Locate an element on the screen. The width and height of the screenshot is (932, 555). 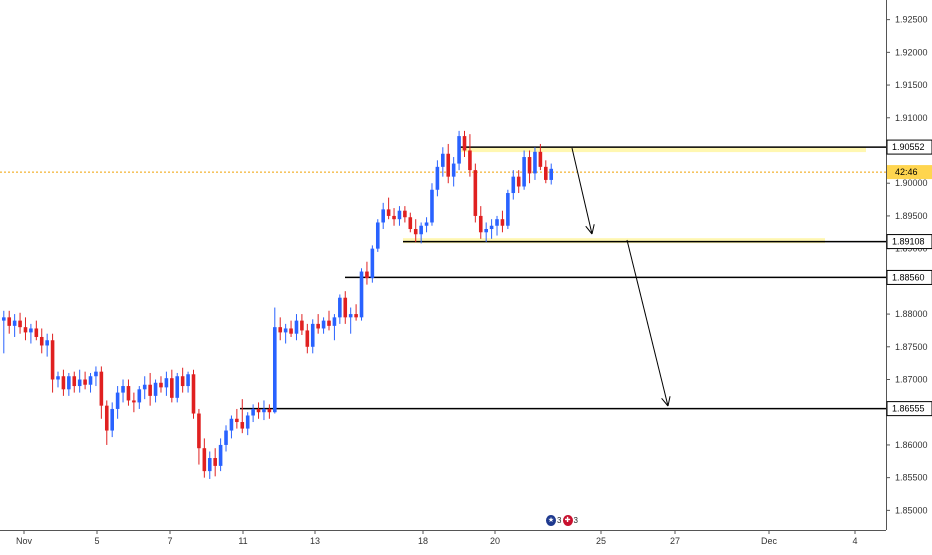
arrow-down-long is located at coordinates (647, 323).